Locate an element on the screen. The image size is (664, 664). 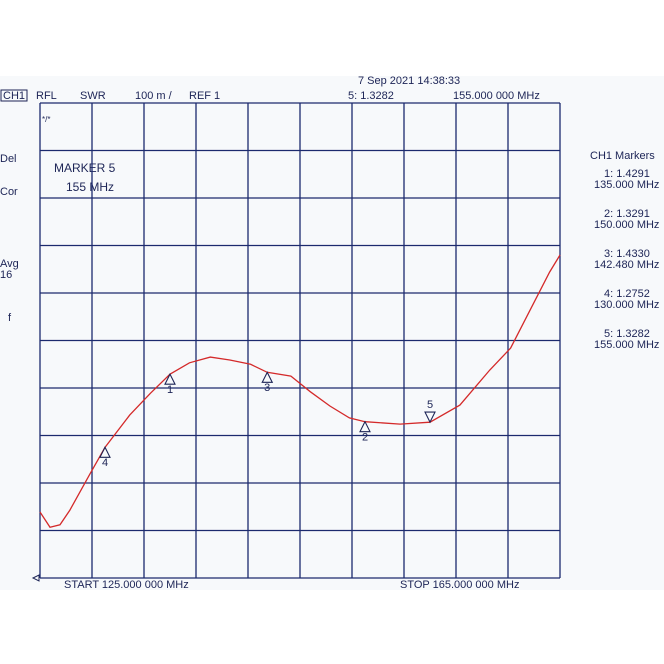
side-label: Del is located at coordinates (8, 159).